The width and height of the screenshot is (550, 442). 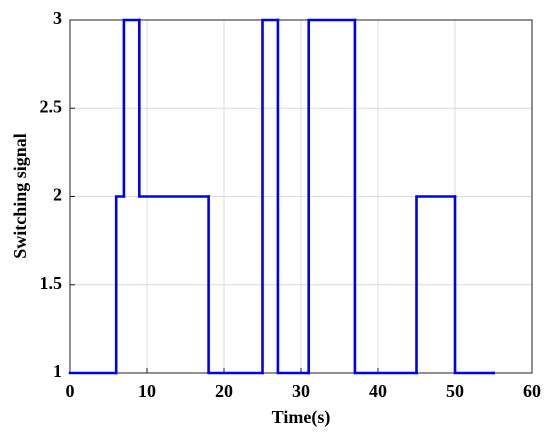 I want to click on x-tick-label: 10, so click(x=147, y=391).